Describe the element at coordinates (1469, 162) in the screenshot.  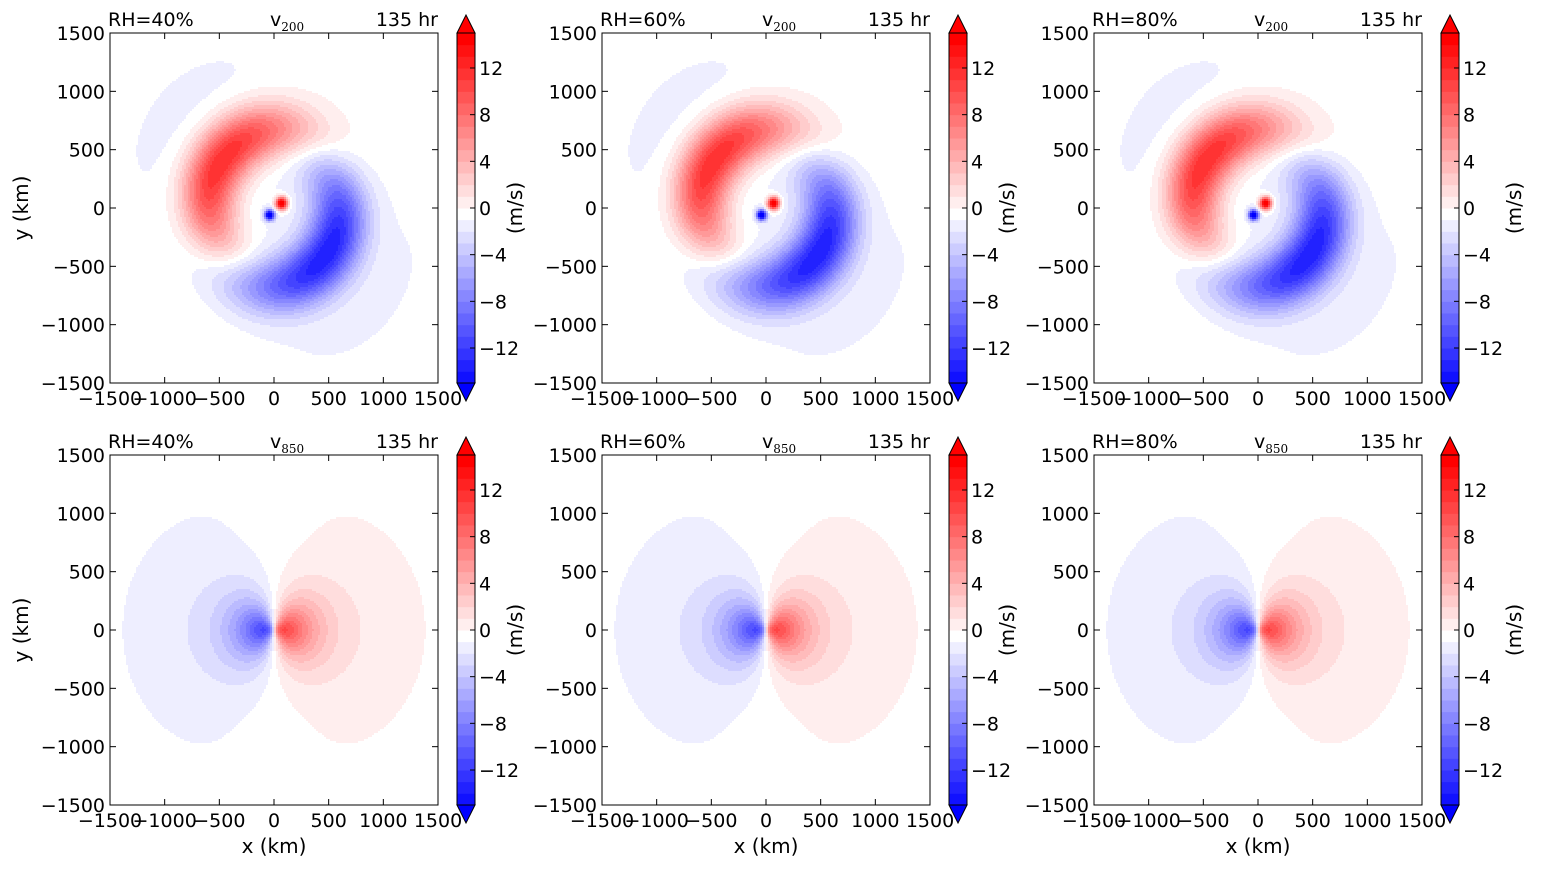
I see `colorbar-tick-label: 4` at that location.